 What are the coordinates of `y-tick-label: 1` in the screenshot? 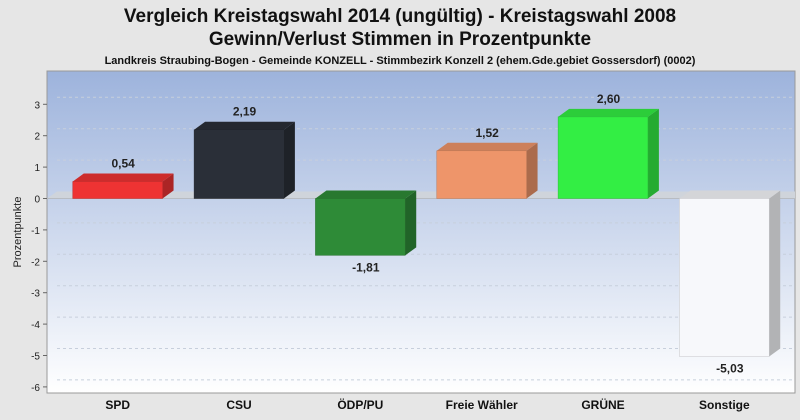 It's located at (37, 168).